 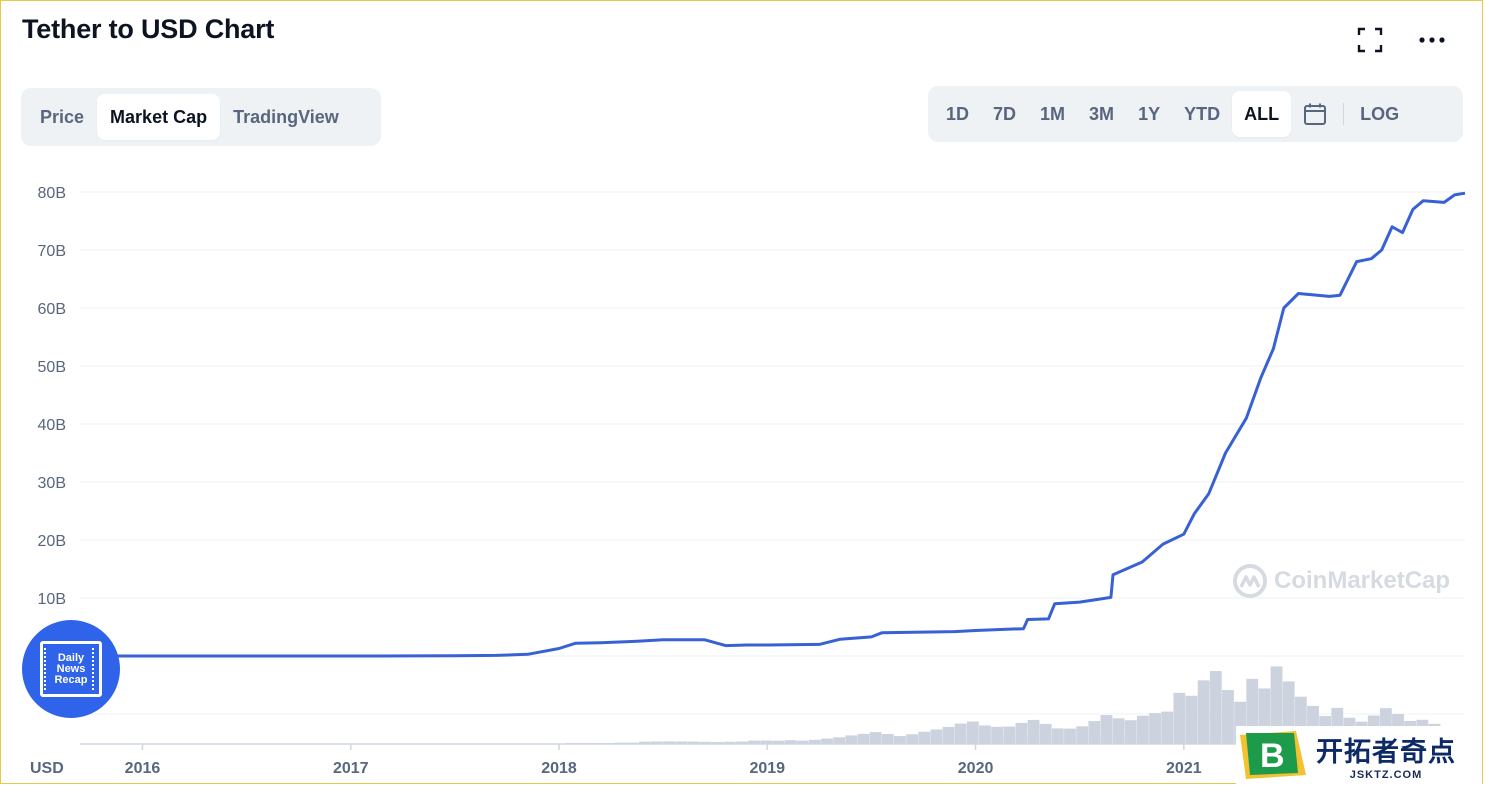 I want to click on x-tick-label: 2021, so click(x=1184, y=768).